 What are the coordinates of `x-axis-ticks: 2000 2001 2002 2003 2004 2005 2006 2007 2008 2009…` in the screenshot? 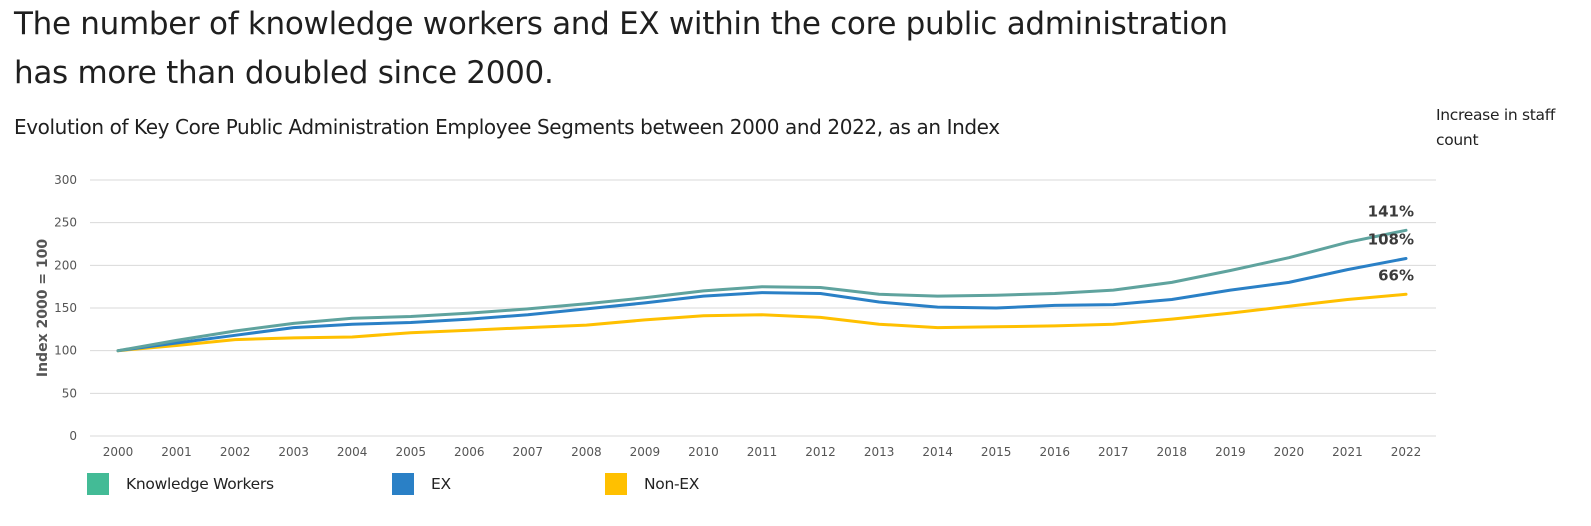 It's located at (762, 452).